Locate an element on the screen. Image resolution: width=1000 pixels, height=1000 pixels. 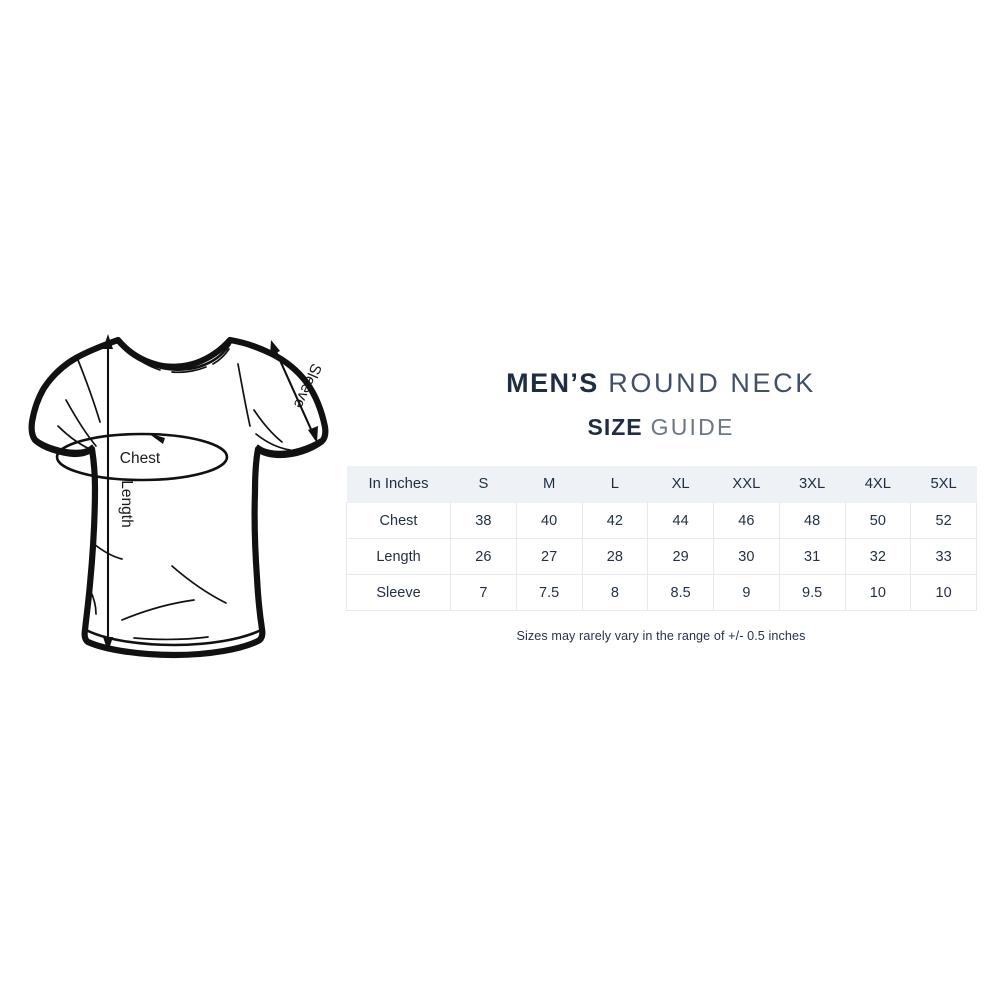
cell-length-xxl: 30 is located at coordinates (746, 557).